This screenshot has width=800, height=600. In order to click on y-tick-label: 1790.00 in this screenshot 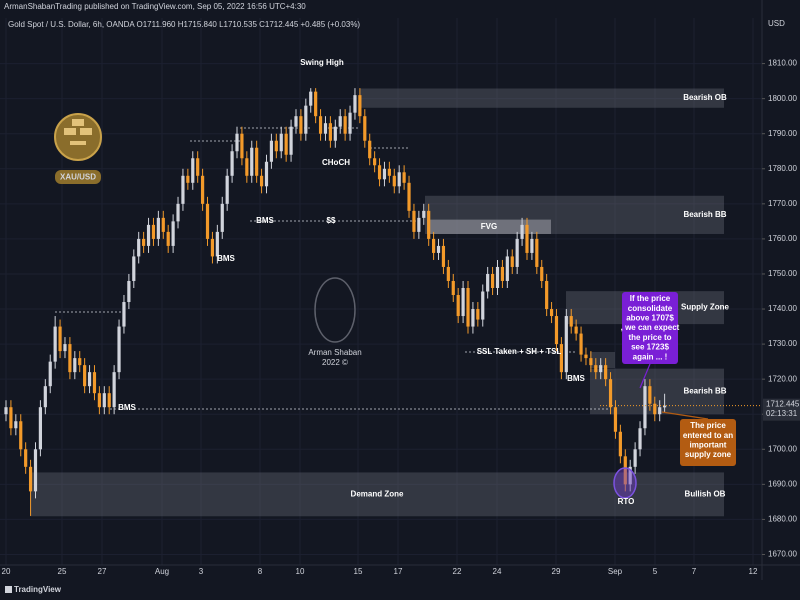, I will do `click(782, 133)`.